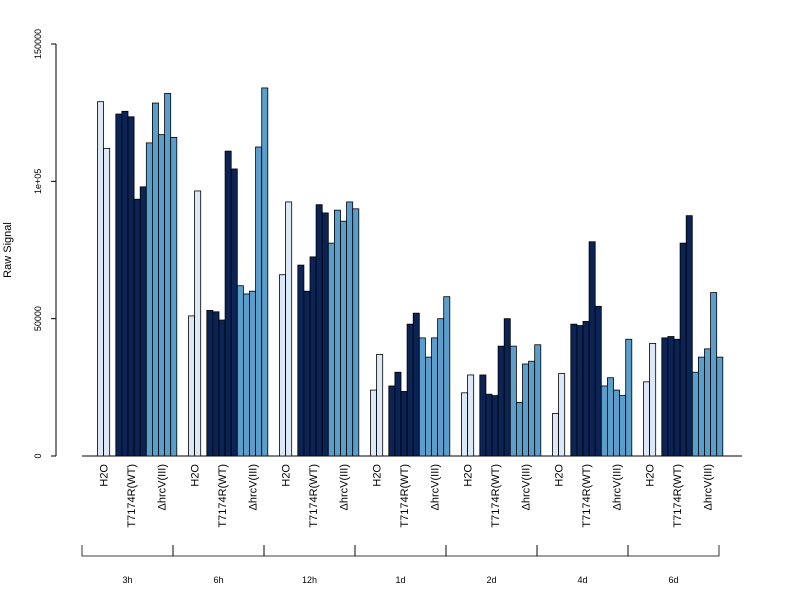 This screenshot has height=605, width=800. I want to click on time-label: 2d, so click(491, 580).